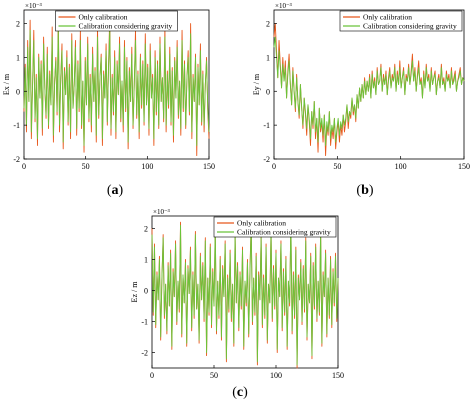 This screenshot has width=474, height=409. Describe the element at coordinates (371, 190) in the screenshot. I see `caption-b-close: )` at that location.